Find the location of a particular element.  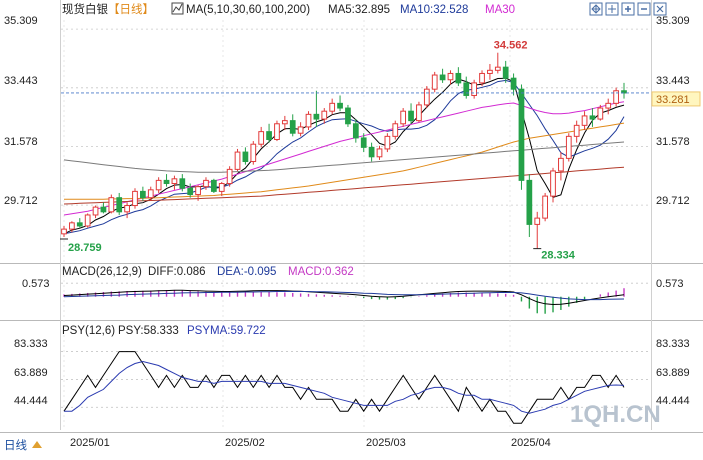

ma-settings-icon is located at coordinates (177, 8).